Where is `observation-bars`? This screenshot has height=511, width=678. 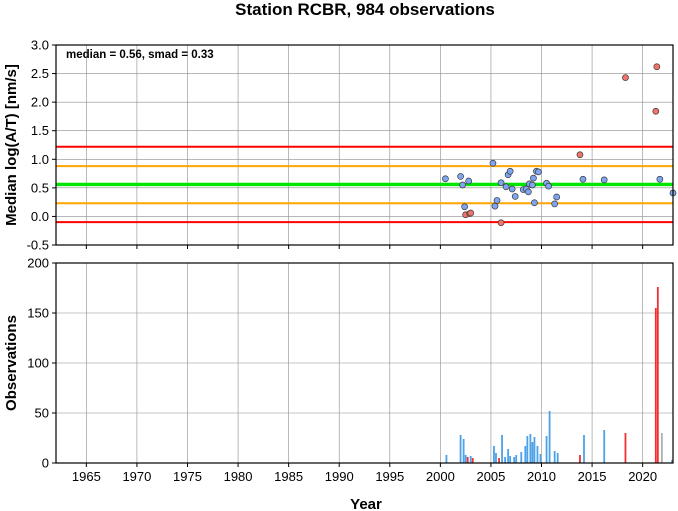
observation-bars is located at coordinates (559, 375).